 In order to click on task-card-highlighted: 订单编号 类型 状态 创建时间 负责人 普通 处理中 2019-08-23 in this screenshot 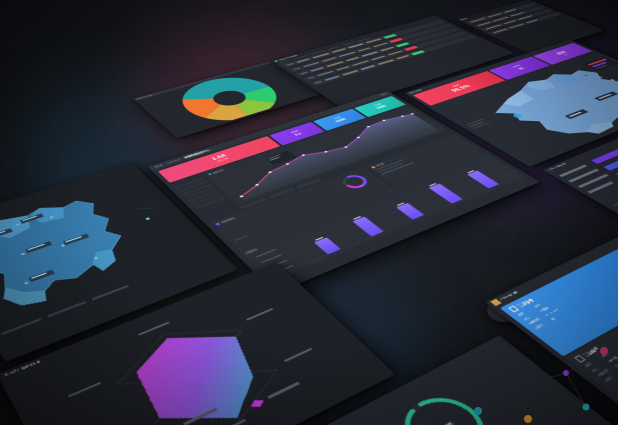, I will do `click(558, 284)`.